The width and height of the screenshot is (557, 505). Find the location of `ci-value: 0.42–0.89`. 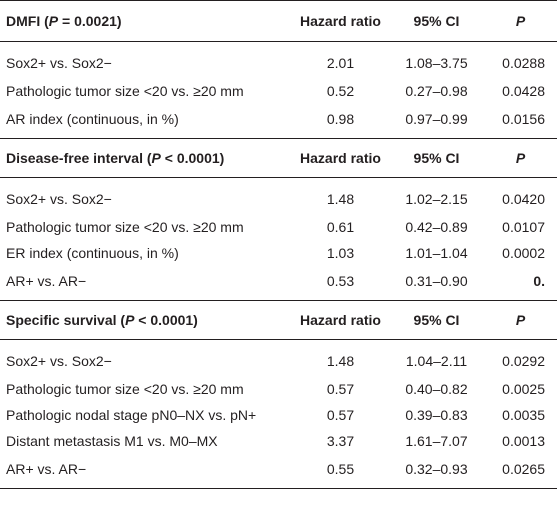

ci-value: 0.42–0.89 is located at coordinates (436, 227).